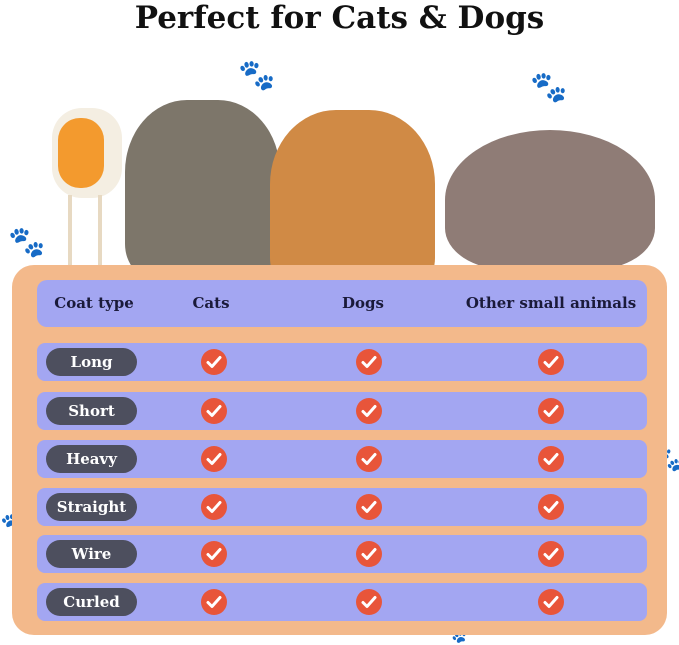  I want to click on coat-type-label: Curled, so click(91, 602).